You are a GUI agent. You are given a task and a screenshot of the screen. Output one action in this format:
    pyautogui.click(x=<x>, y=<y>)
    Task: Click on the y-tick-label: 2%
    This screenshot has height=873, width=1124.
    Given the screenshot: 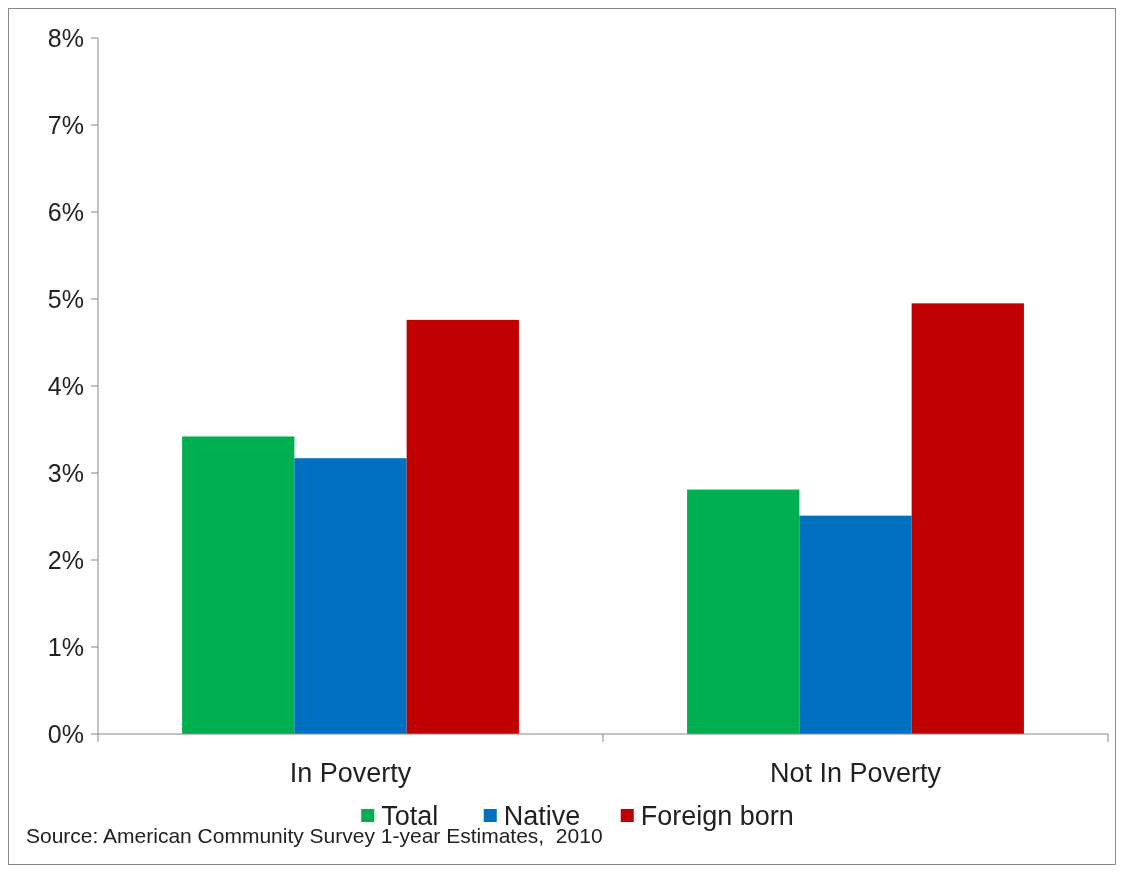 What is the action you would take?
    pyautogui.click(x=65, y=559)
    